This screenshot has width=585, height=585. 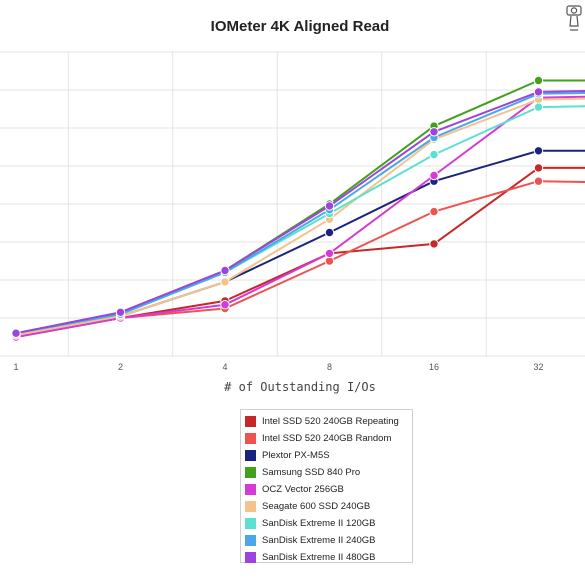 I want to click on x-tick-label: 16, so click(x=434, y=367).